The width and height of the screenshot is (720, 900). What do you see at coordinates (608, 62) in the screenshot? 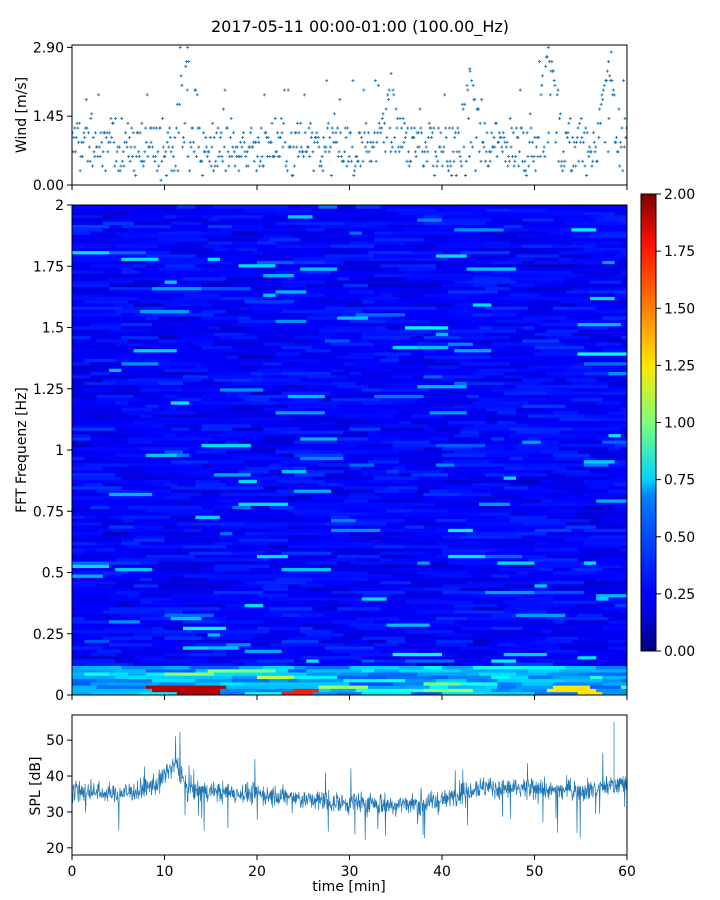
I see `wind-peak-point` at bounding box center [608, 62].